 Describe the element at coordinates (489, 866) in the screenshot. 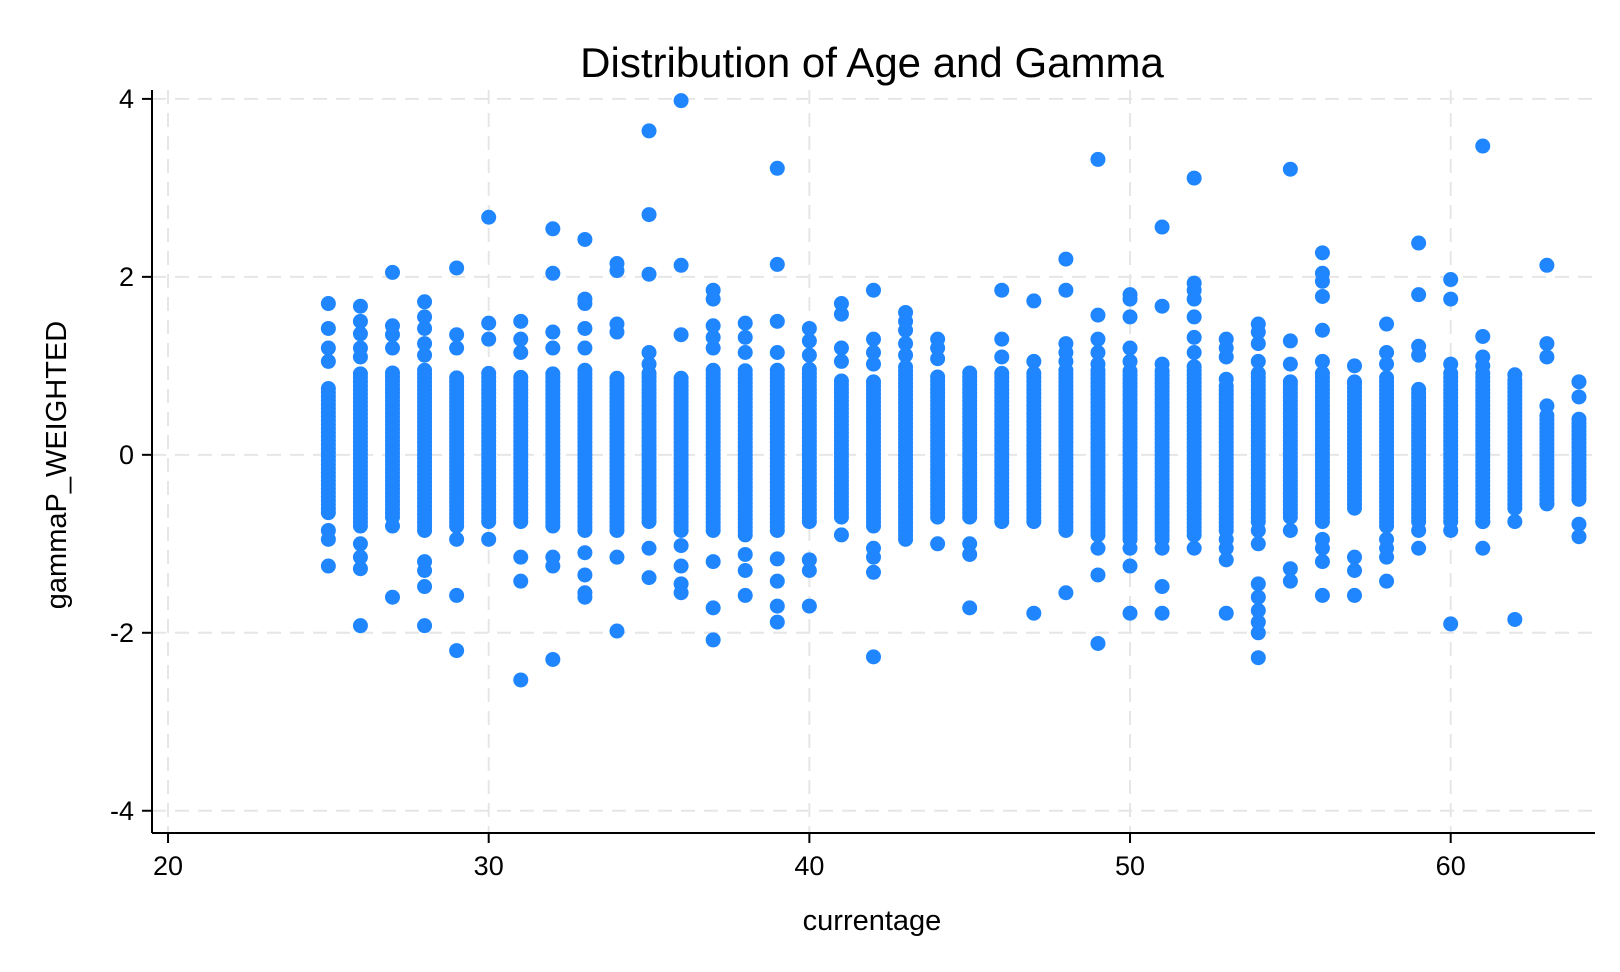

I see `x-tick-label: 30` at that location.